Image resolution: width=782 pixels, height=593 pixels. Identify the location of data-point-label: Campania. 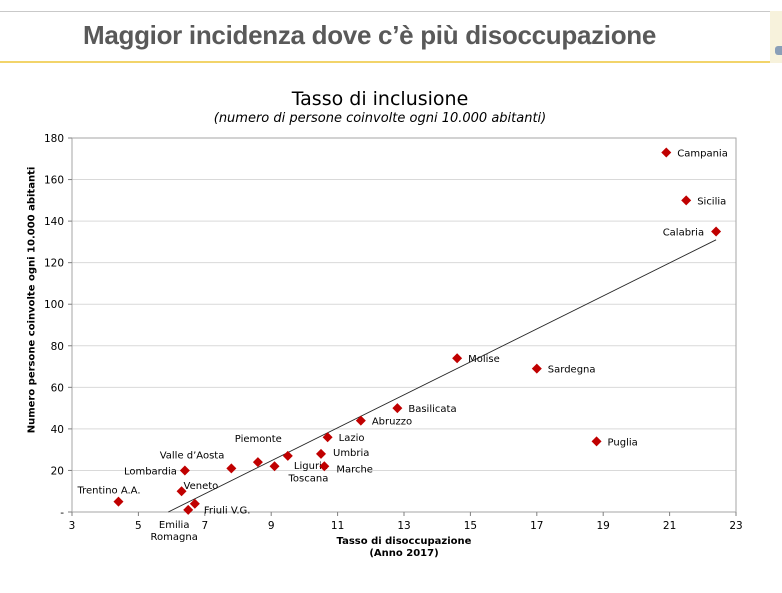
(702, 154).